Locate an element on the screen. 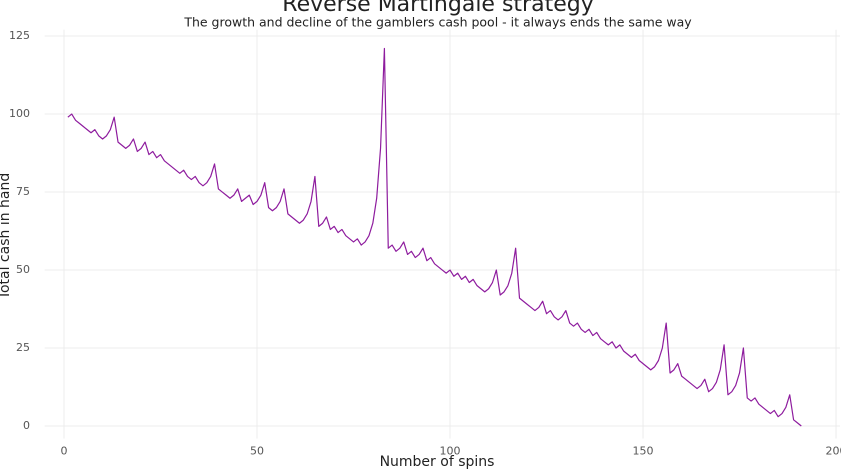 The width and height of the screenshot is (841, 470). x-axis-label: Number of spins is located at coordinates (437, 462).